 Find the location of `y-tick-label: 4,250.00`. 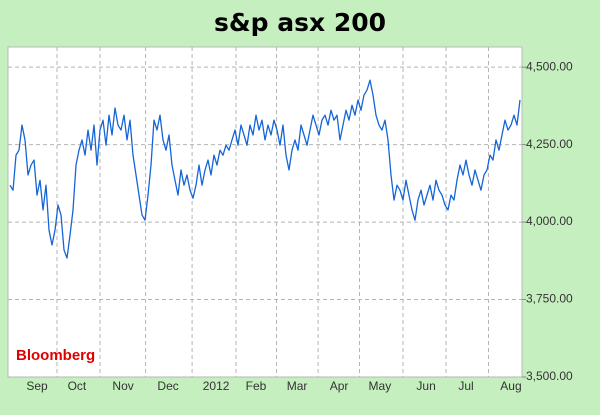

y-tick-label: 4,250.00 is located at coordinates (549, 144).